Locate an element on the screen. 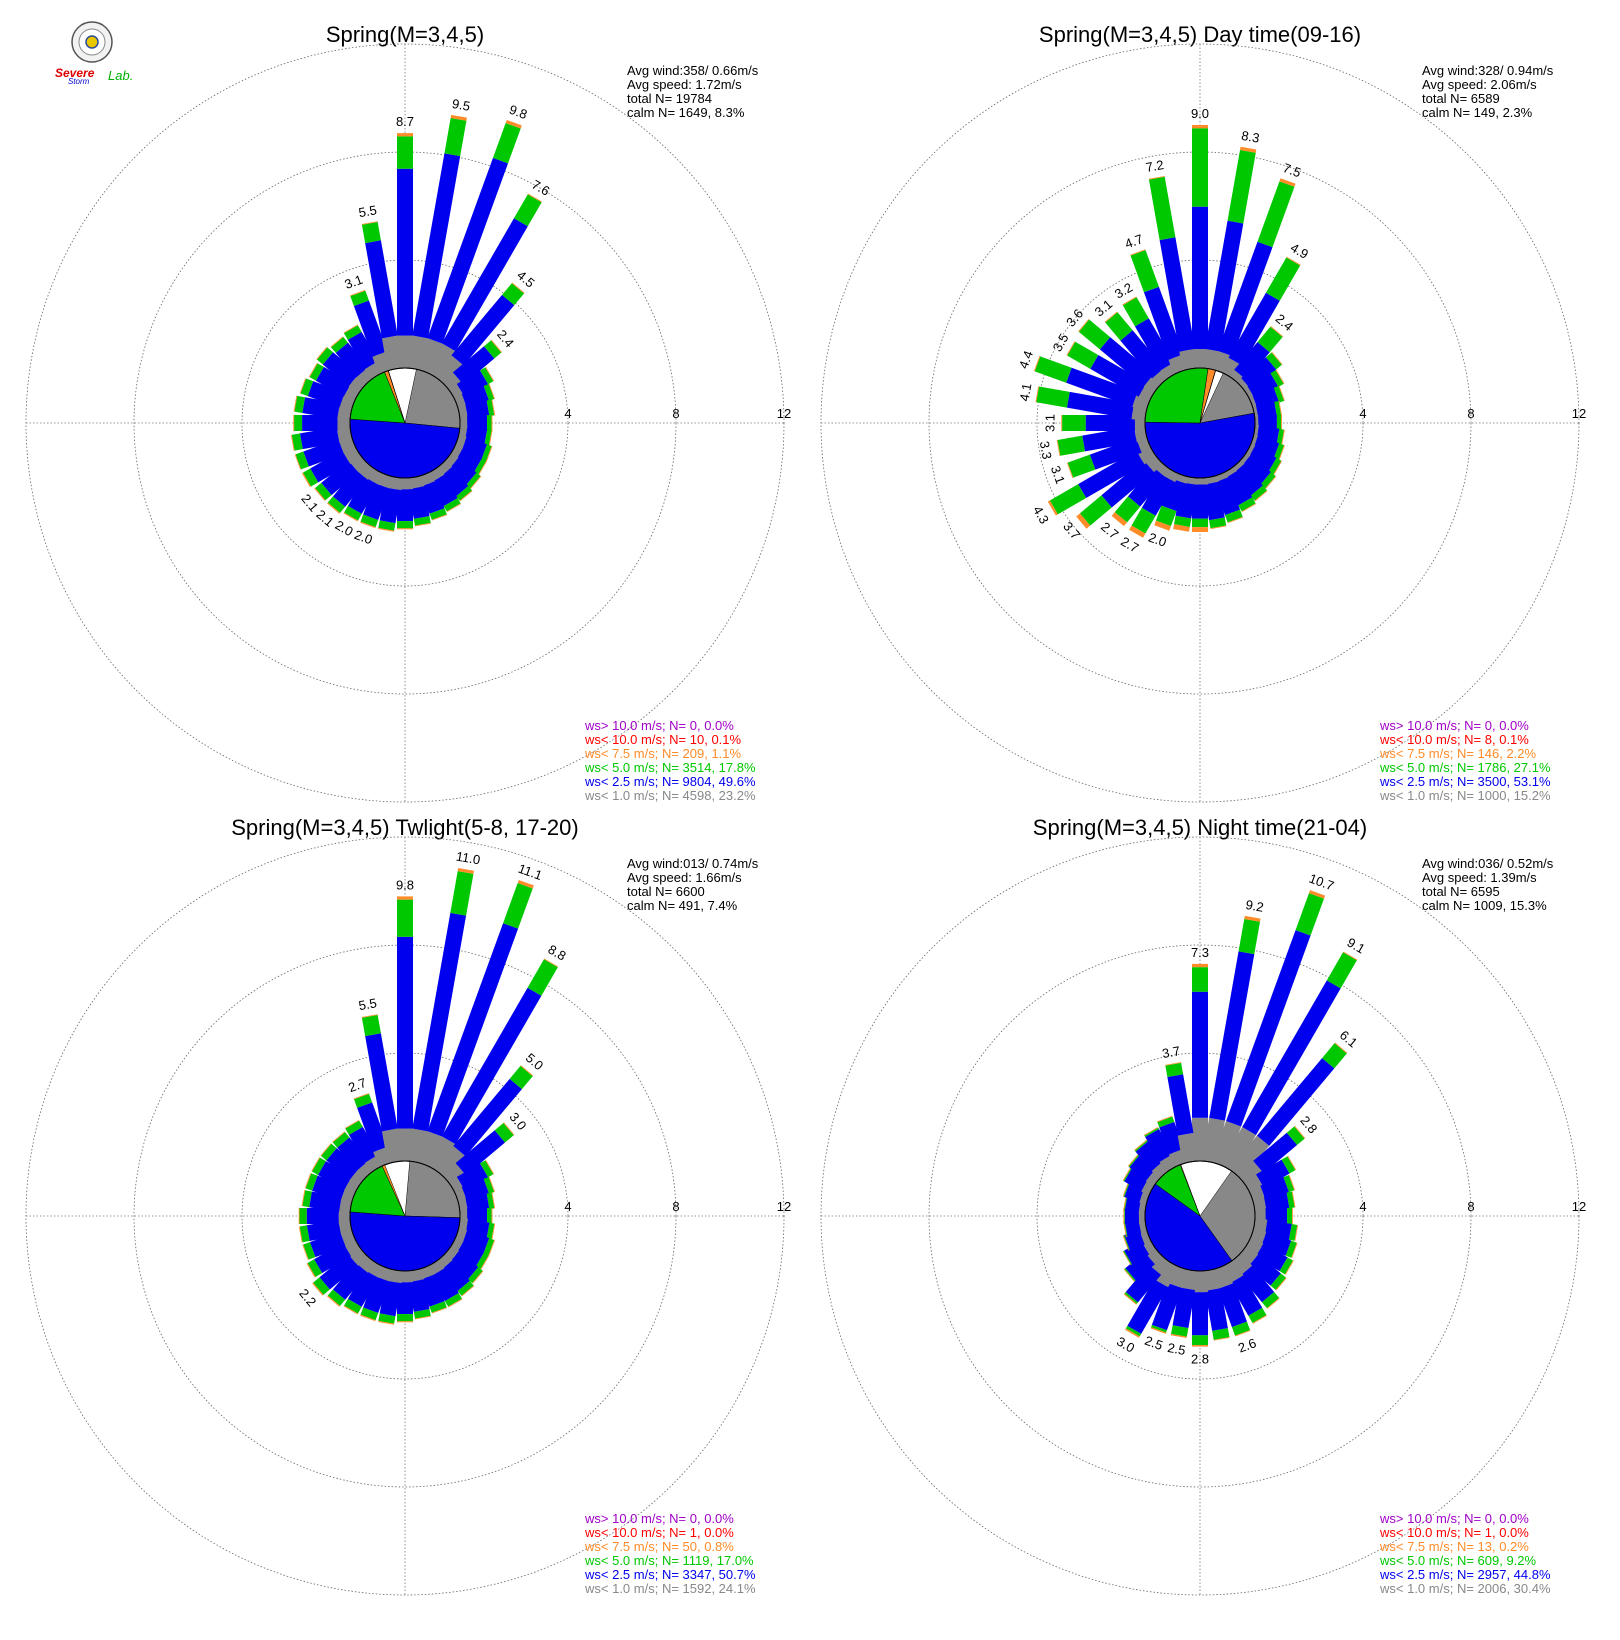  stats-line: total N= 19784 is located at coordinates (669, 98).